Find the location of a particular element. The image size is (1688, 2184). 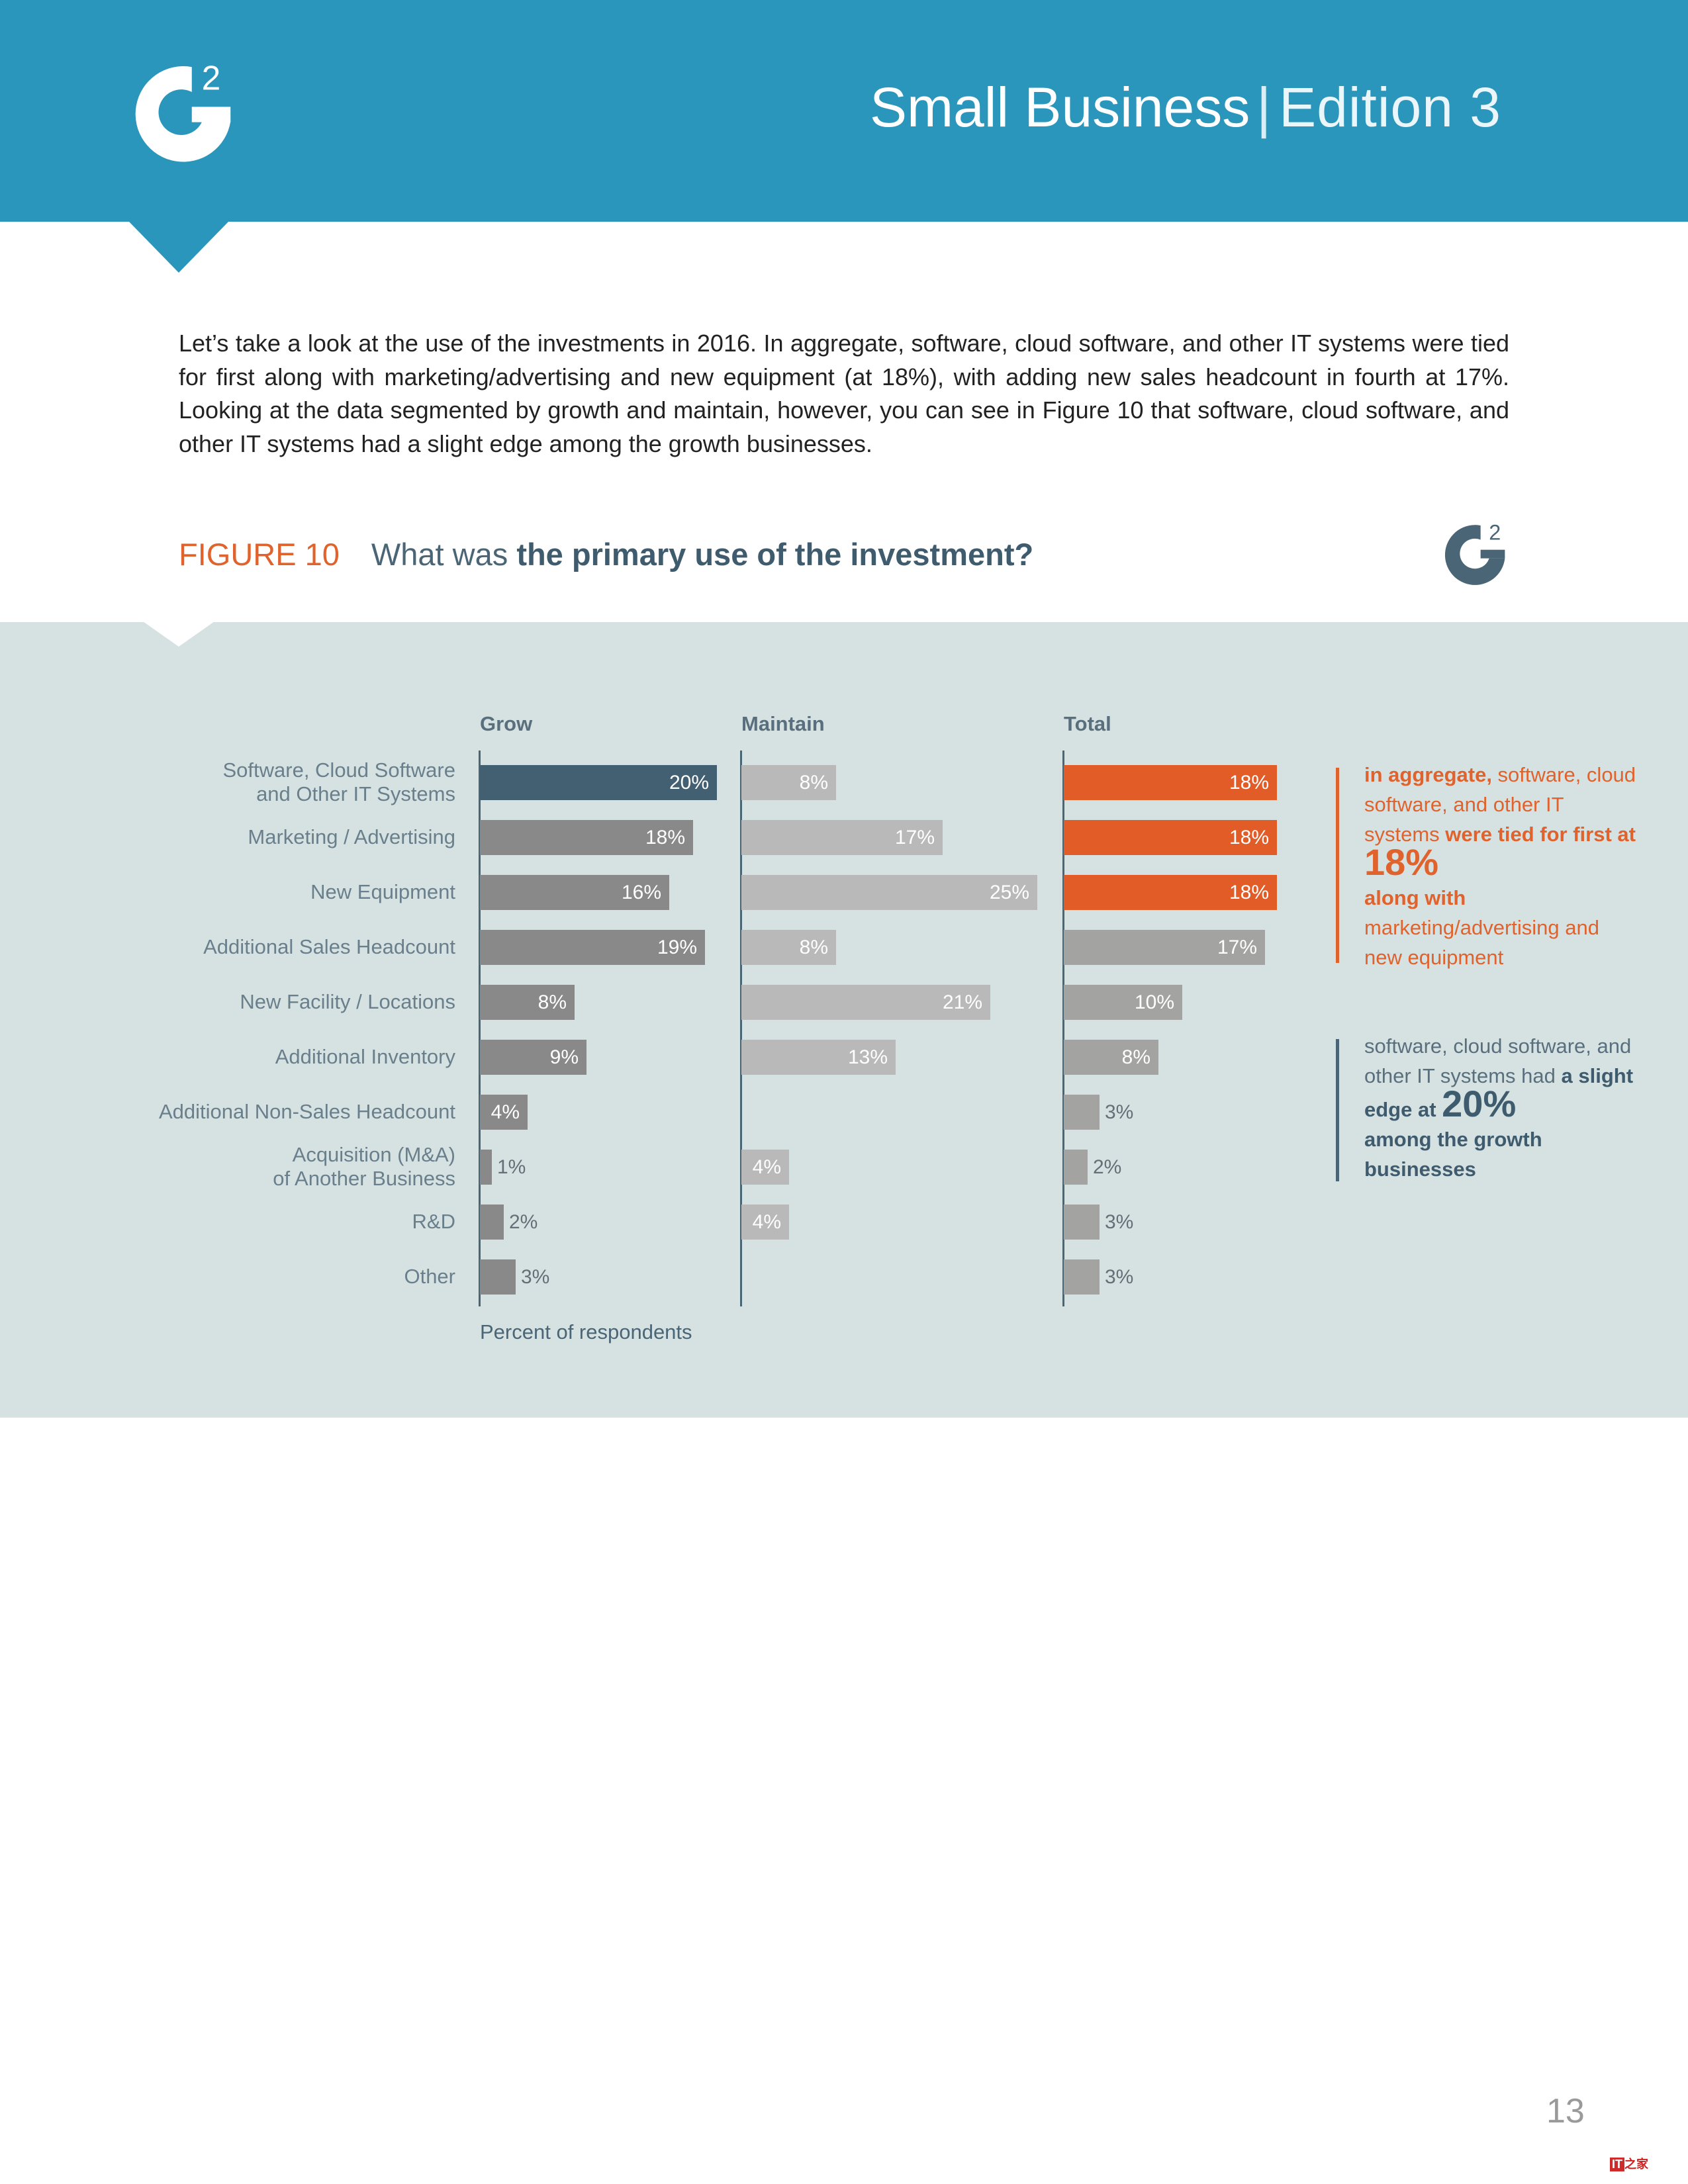

watermark: IT 之家 is located at coordinates (1629, 2163).